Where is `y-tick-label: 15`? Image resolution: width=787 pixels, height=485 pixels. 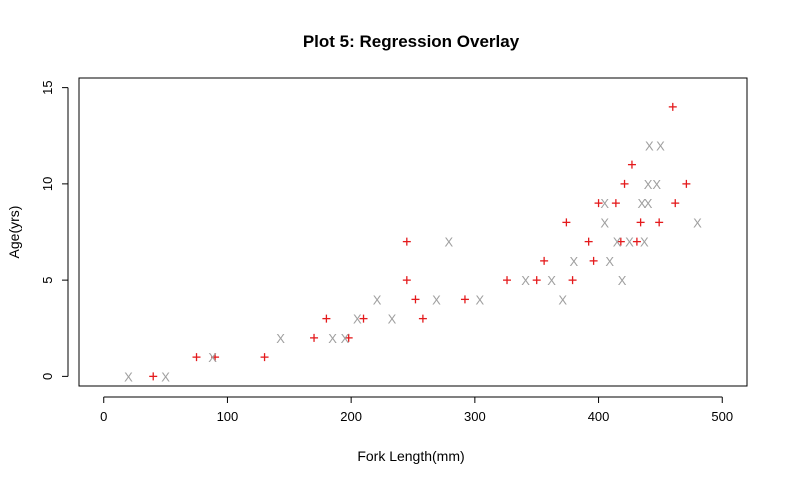 y-tick-label: 15 is located at coordinates (47, 87).